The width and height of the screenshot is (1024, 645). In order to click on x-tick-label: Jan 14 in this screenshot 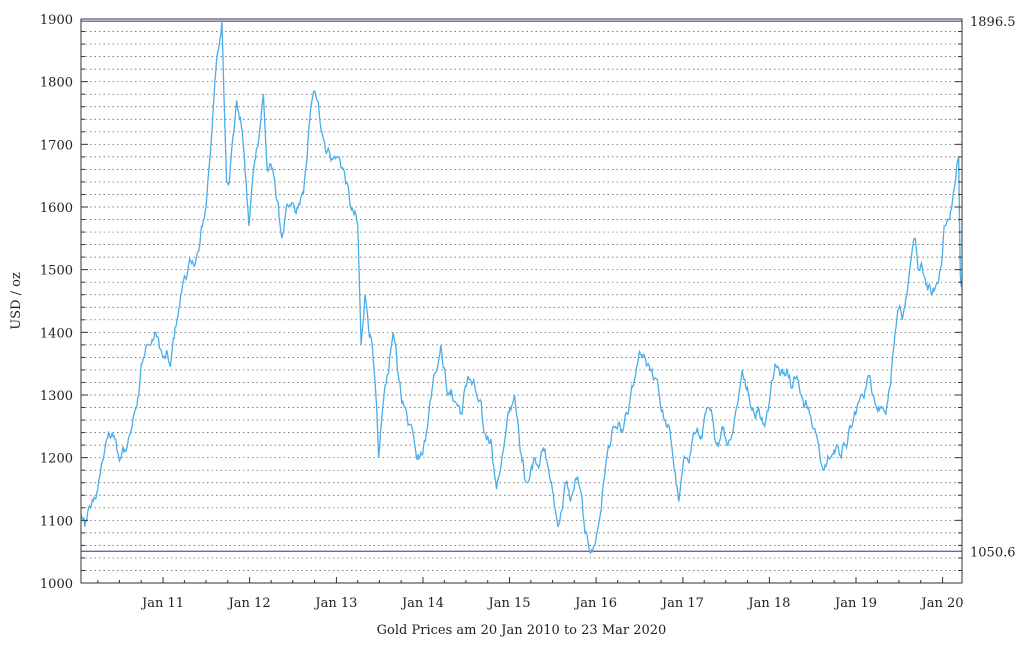, I will do `click(422, 603)`.